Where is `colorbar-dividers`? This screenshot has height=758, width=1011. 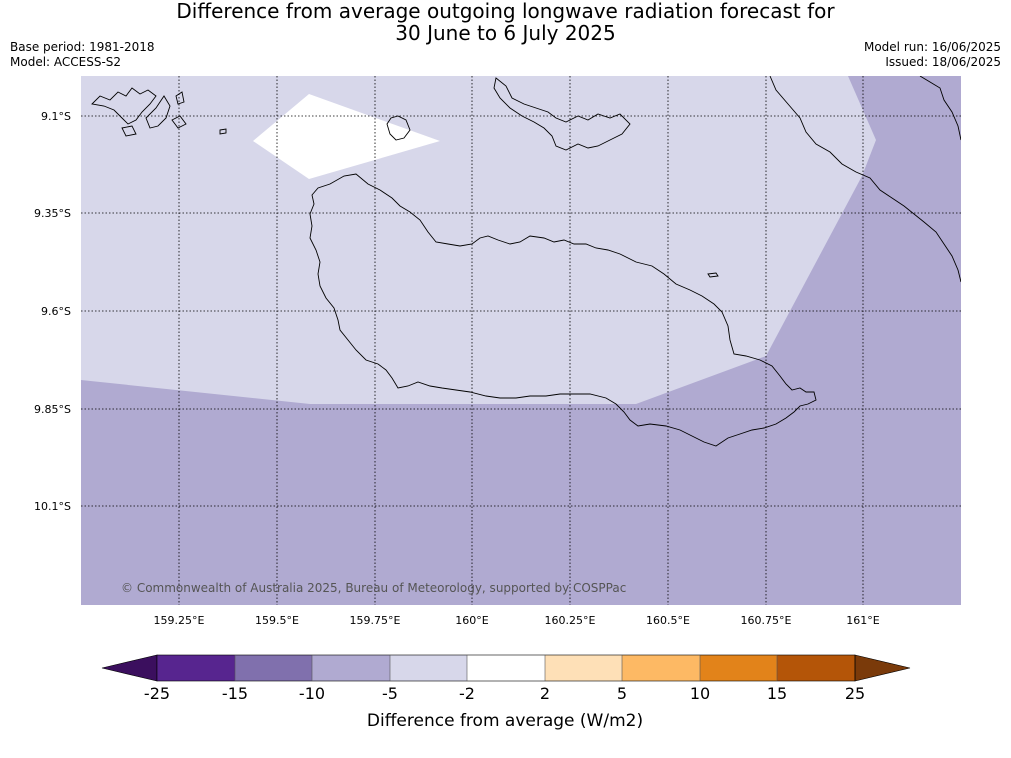
colorbar-dividers is located at coordinates (506, 668).